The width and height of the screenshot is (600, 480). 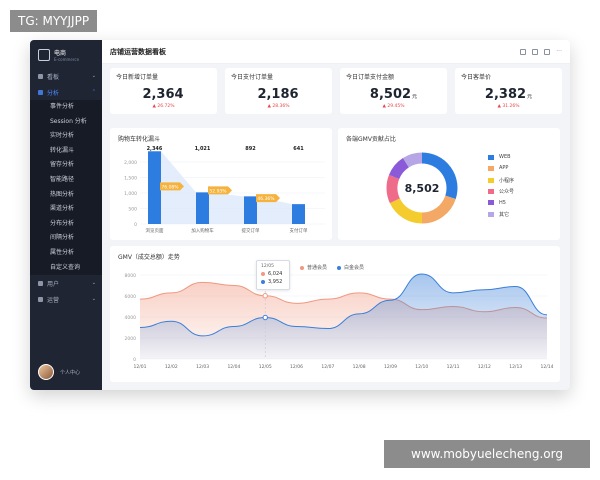 What do you see at coordinates (507, 192) in the screenshot?
I see `legend-label: 公众号` at bounding box center [507, 192].